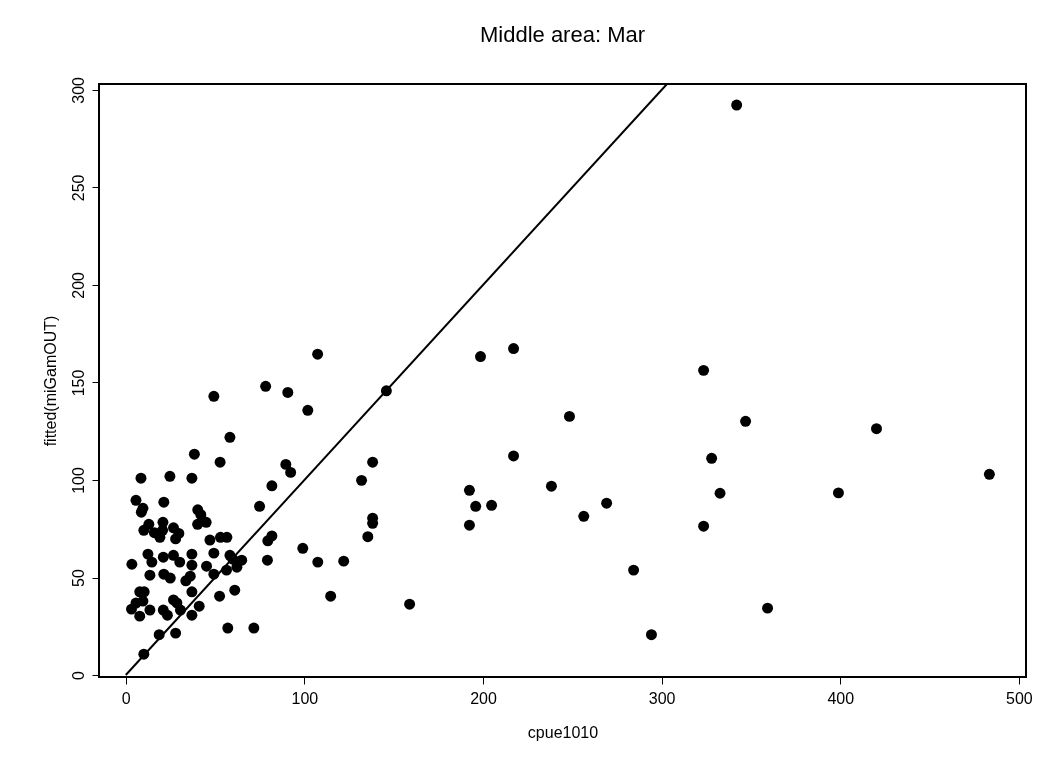 The image size is (1046, 781). What do you see at coordinates (78, 188) in the screenshot?
I see `y-tick-label: 250` at bounding box center [78, 188].